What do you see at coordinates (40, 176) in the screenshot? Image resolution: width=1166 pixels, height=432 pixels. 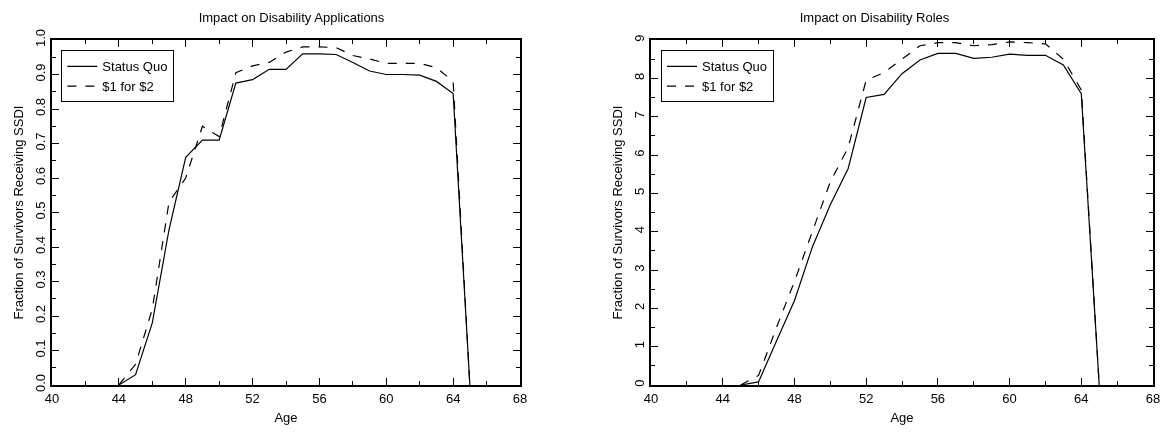 I see `y-tick-label: 0.6` at bounding box center [40, 176].